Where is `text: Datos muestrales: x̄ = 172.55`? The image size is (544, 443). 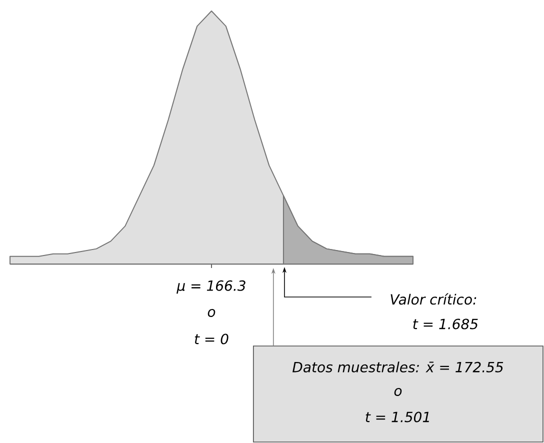
text: Datos muestrales: x̄ = 172.55 is located at coordinates (398, 367).